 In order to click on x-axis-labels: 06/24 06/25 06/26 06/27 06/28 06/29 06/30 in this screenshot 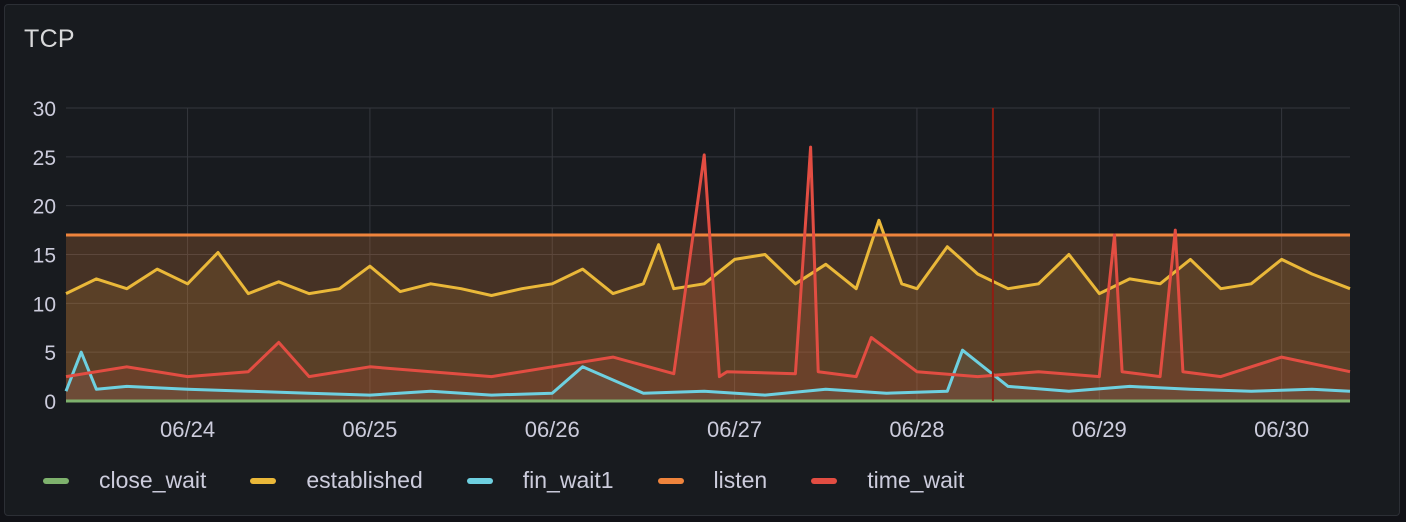, I will do `click(734, 429)`.